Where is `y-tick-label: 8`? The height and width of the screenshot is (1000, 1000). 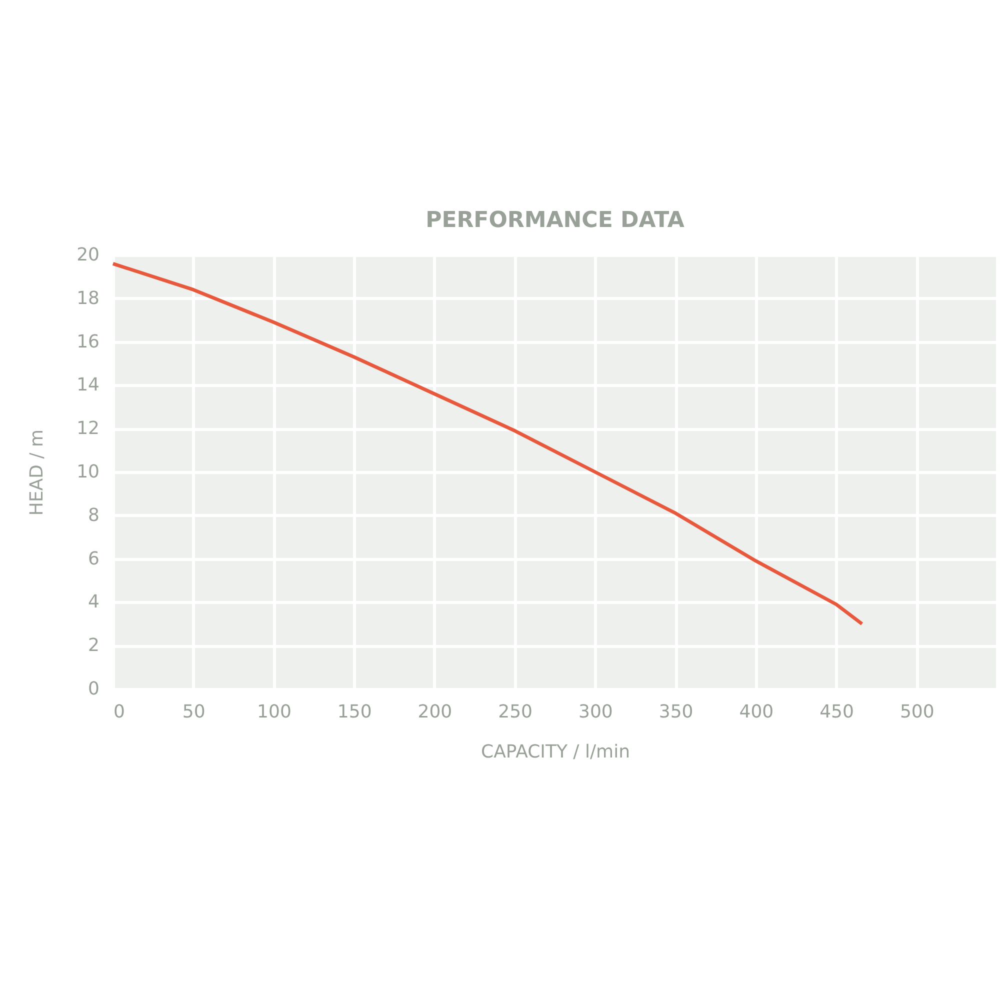 y-tick-label: 8 is located at coordinates (94, 515).